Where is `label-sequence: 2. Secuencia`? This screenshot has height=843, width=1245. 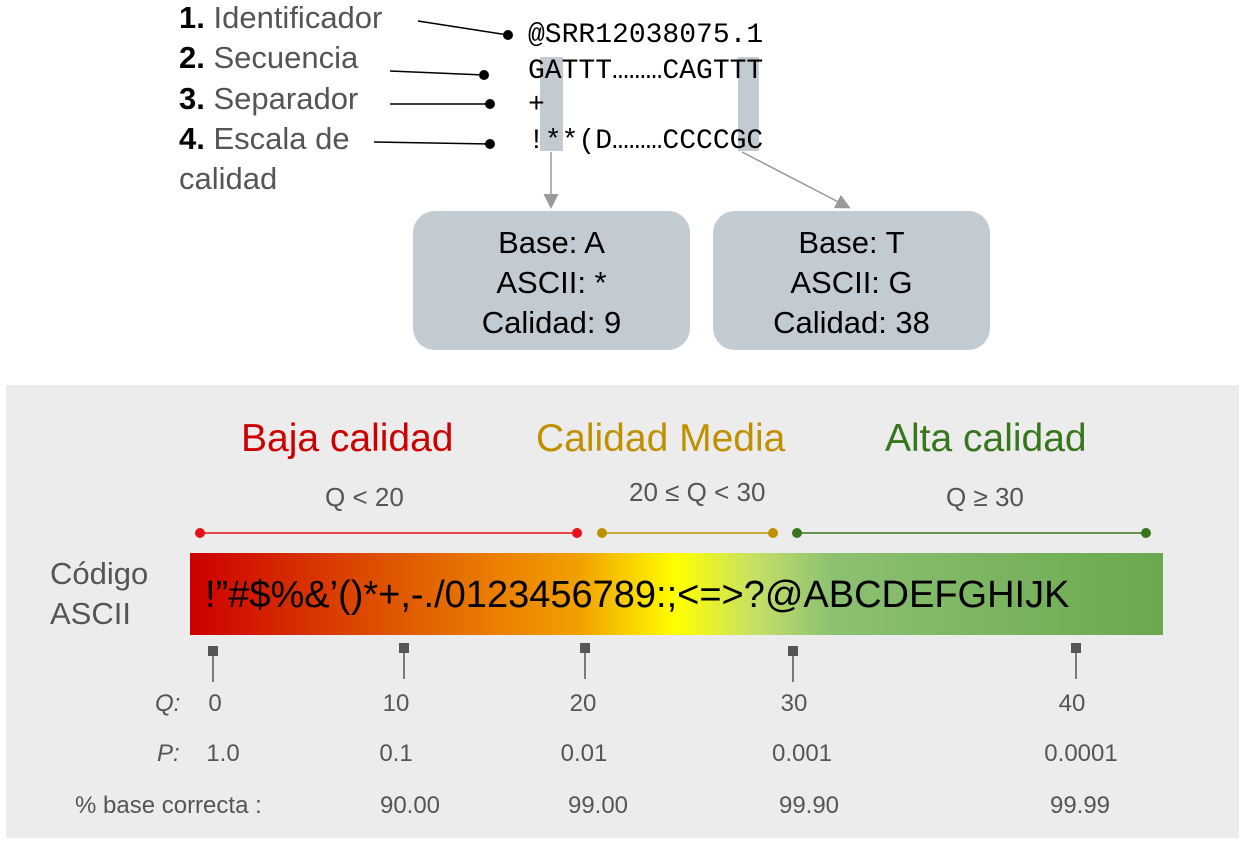
label-sequence: 2. Secuencia is located at coordinates (269, 57).